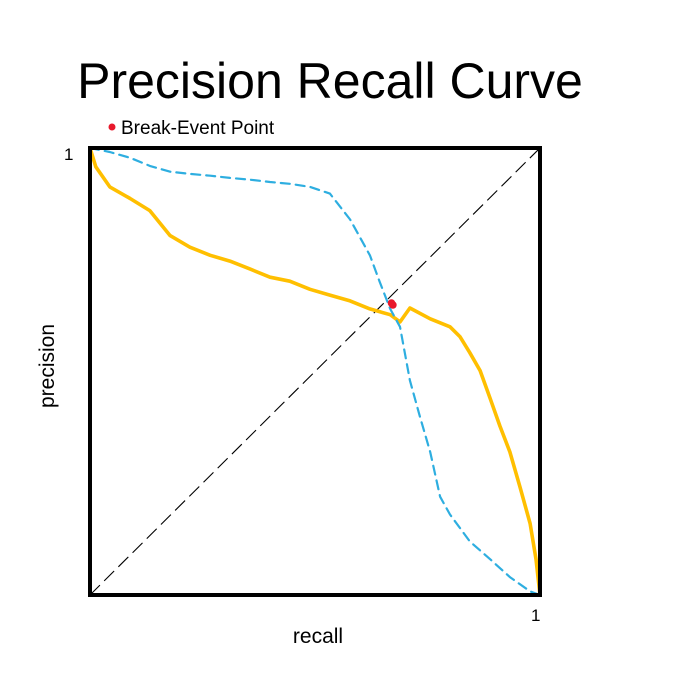 This screenshot has width=688, height=675. I want to click on y-axis-label: precision, so click(47, 366).